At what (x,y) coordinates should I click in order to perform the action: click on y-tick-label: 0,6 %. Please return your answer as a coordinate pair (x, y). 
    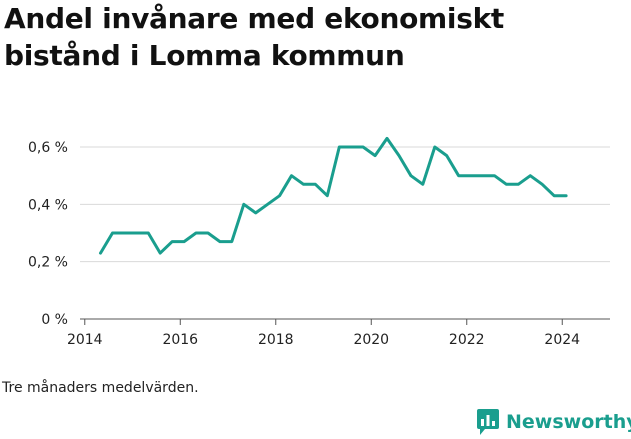
    Looking at the image, I should click on (48, 148).